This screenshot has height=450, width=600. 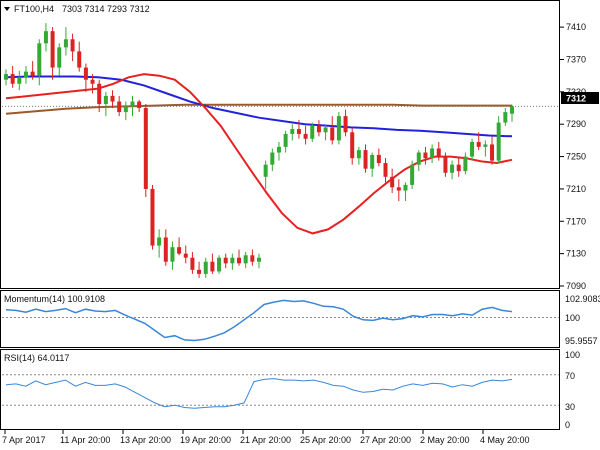 I want to click on triangle-down-icon, so click(x=7, y=9).